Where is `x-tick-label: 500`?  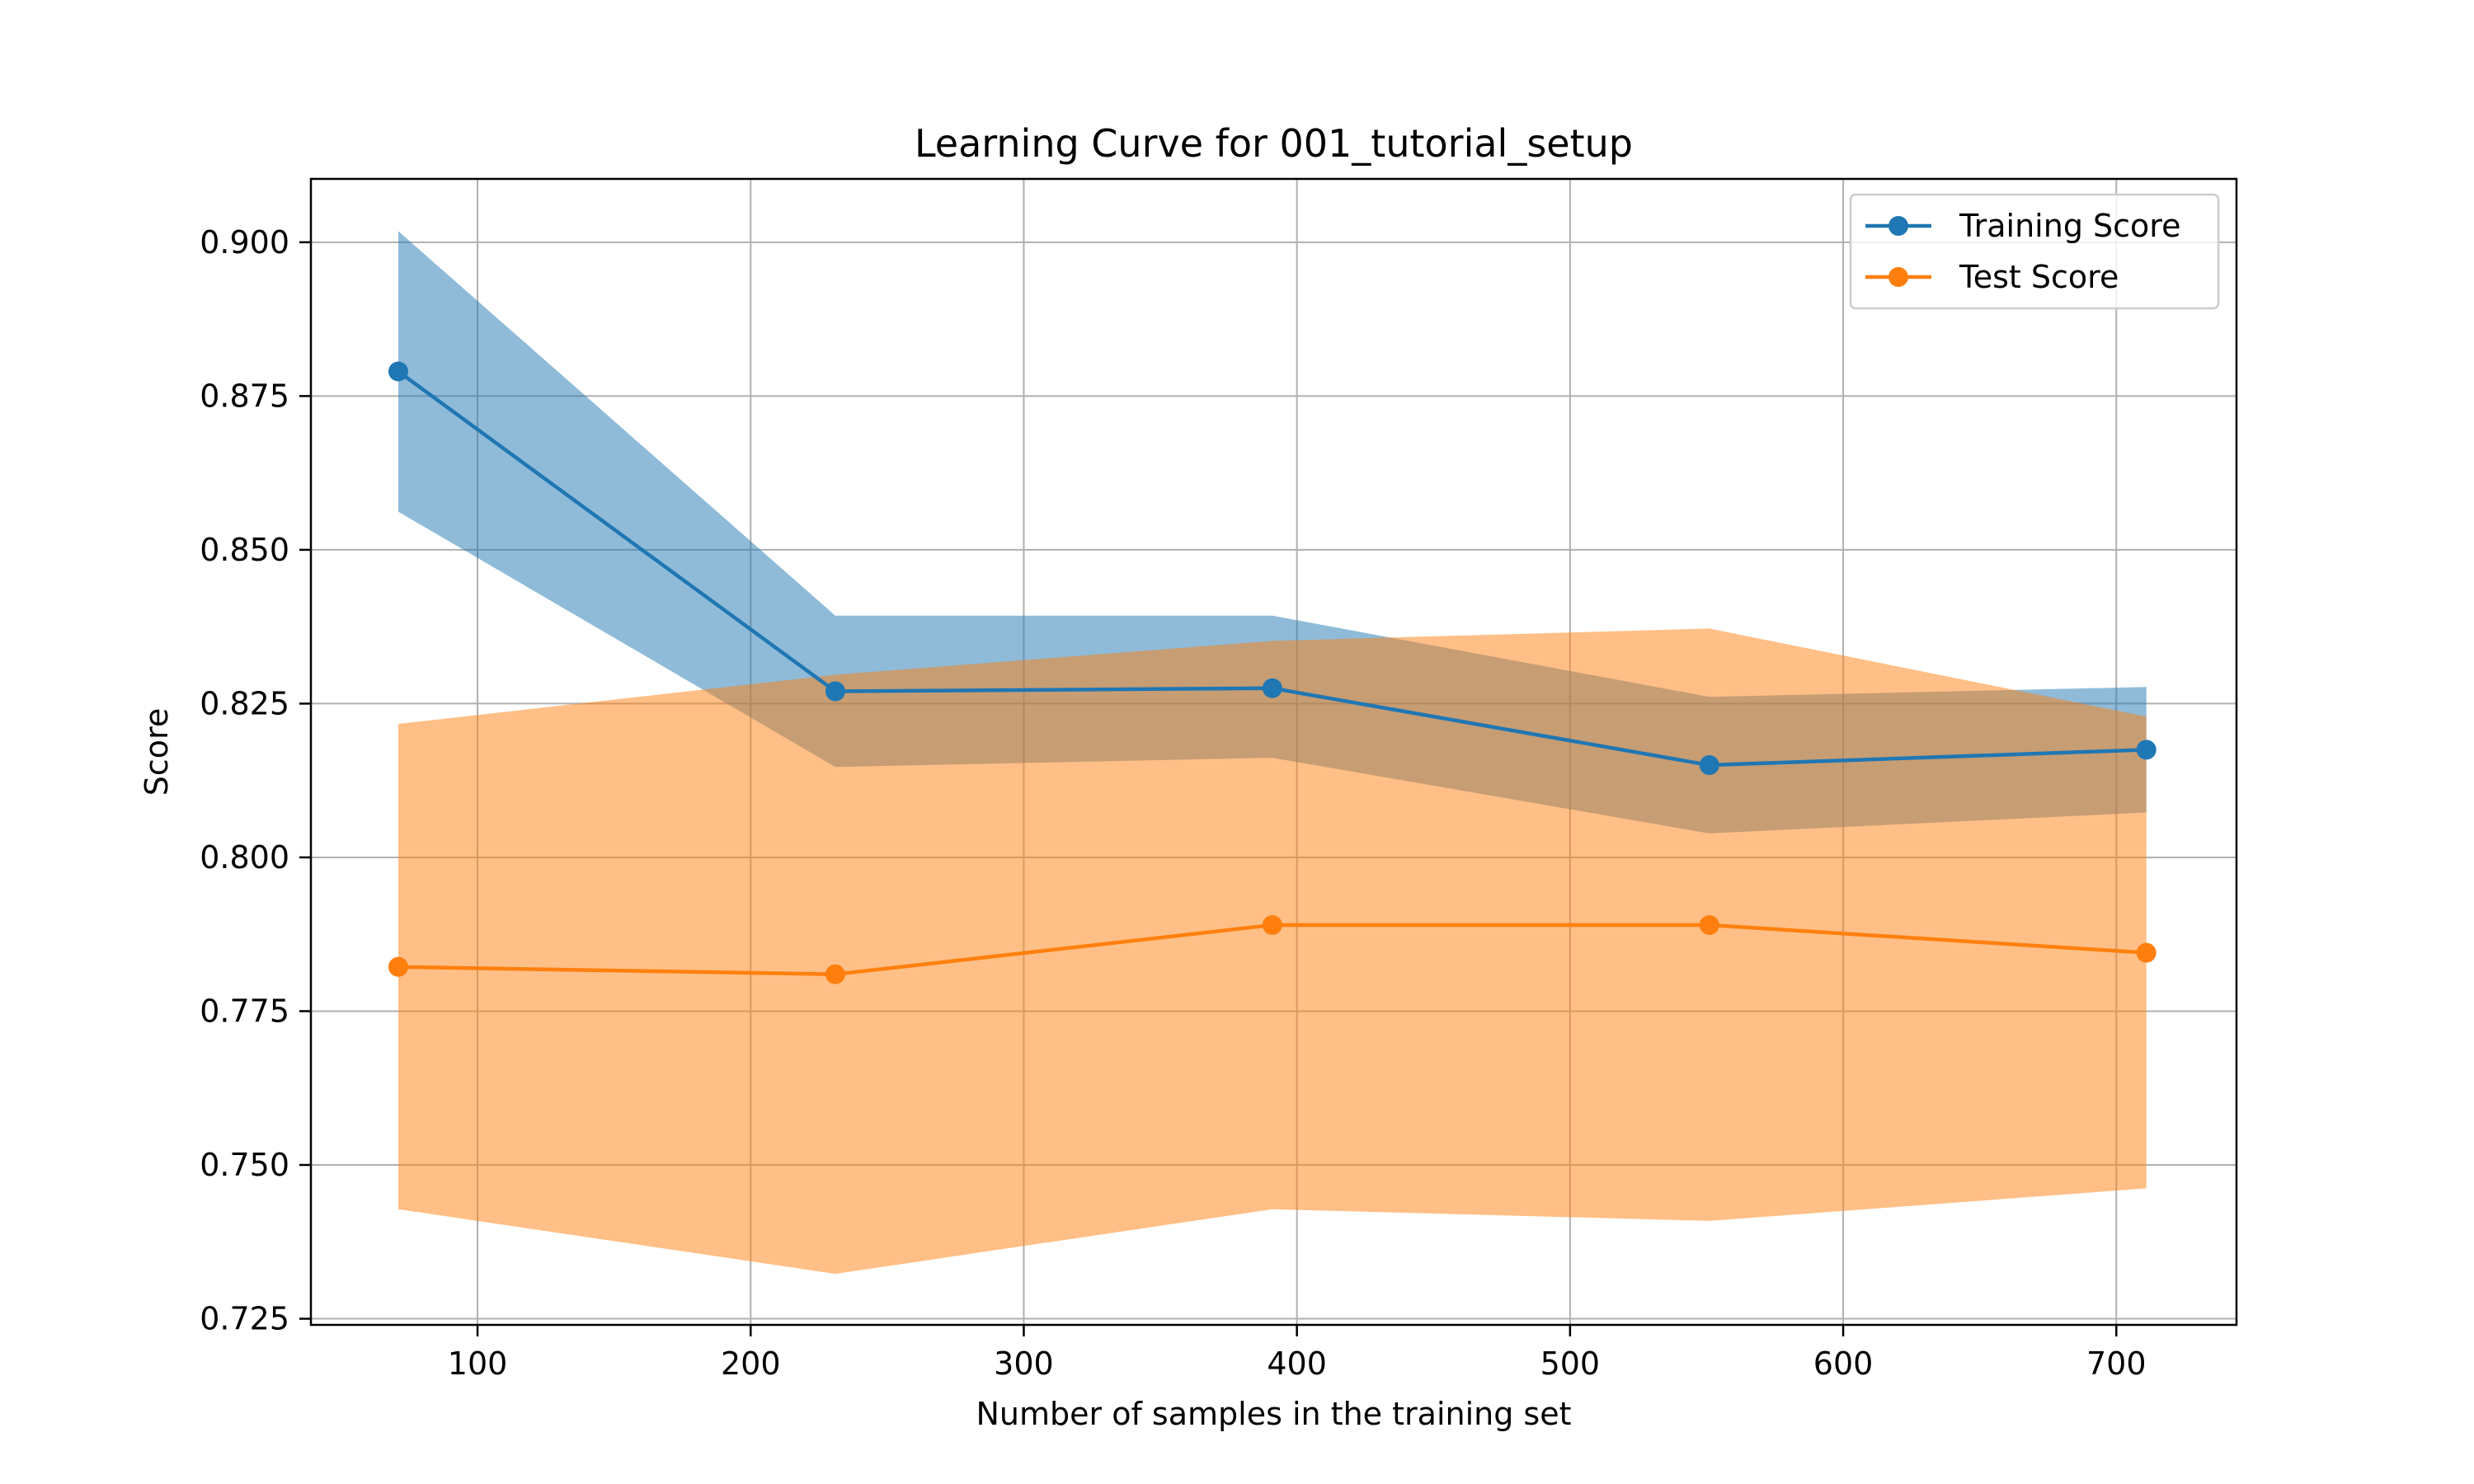
x-tick-label: 500 is located at coordinates (1570, 1363).